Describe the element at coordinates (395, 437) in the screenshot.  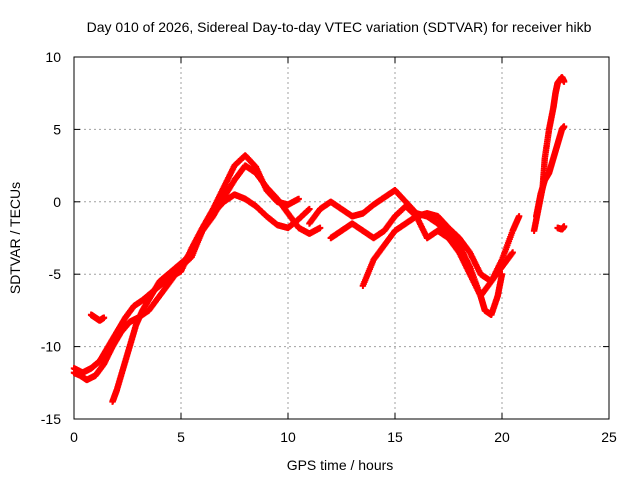
I see `x-tick-label: 15` at that location.